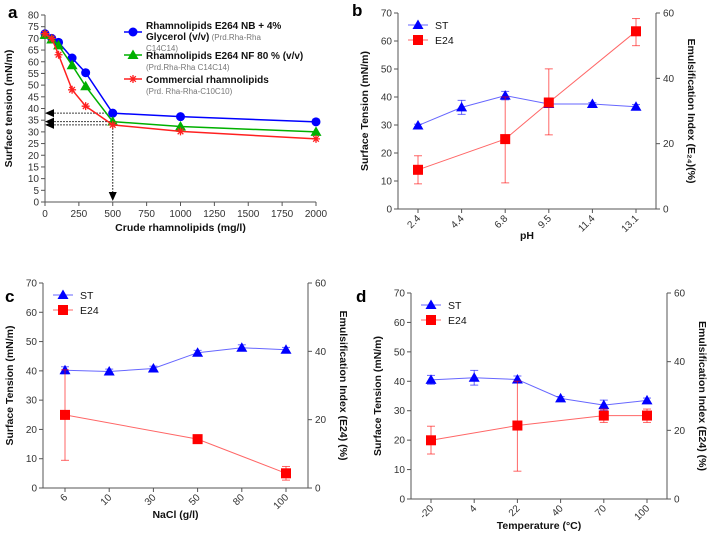 The image size is (708, 546). Describe the element at coordinates (601, 511) in the screenshot. I see `x-tick-label: 70` at that location.